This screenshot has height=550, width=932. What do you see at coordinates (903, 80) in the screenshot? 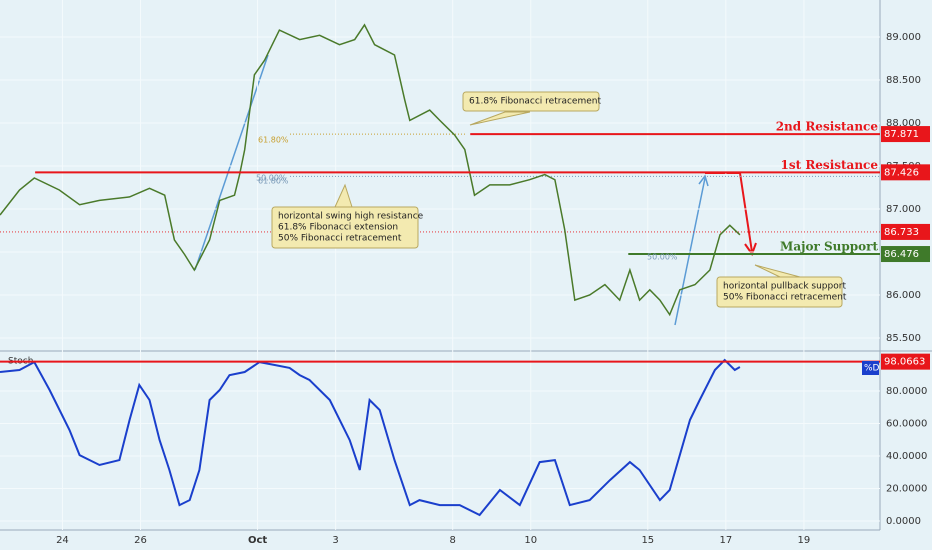
I see `y-tick-label: 88.500` at bounding box center [903, 80].